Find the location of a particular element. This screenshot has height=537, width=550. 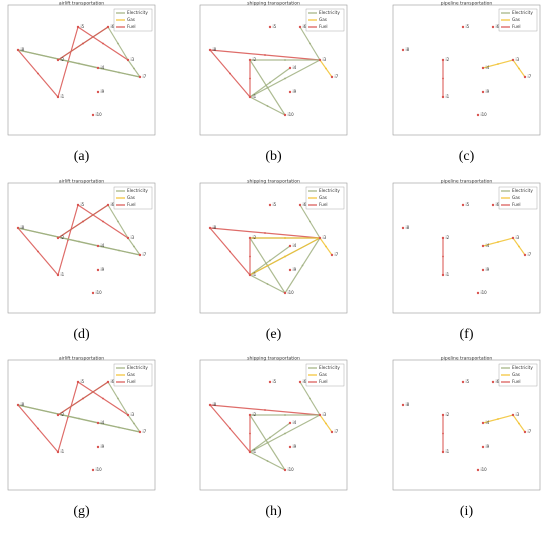

panel-label: (i) is located at coordinates (467, 511).